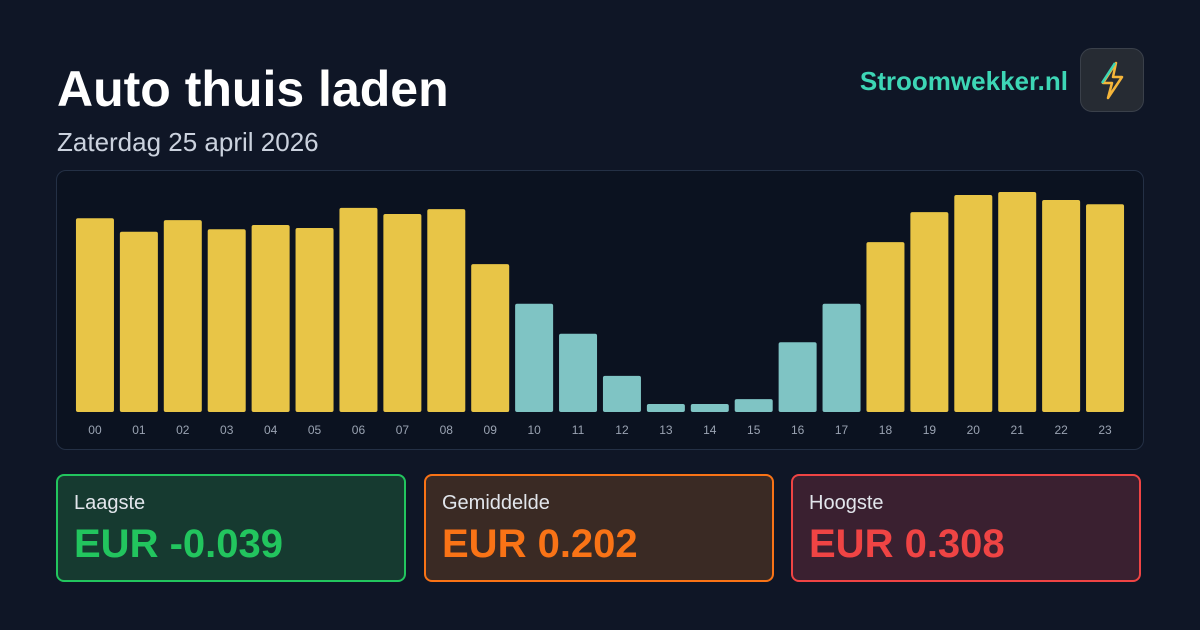 The width and height of the screenshot is (1200, 630). Describe the element at coordinates (974, 430) in the screenshot. I see `x-tick-label: 20` at that location.